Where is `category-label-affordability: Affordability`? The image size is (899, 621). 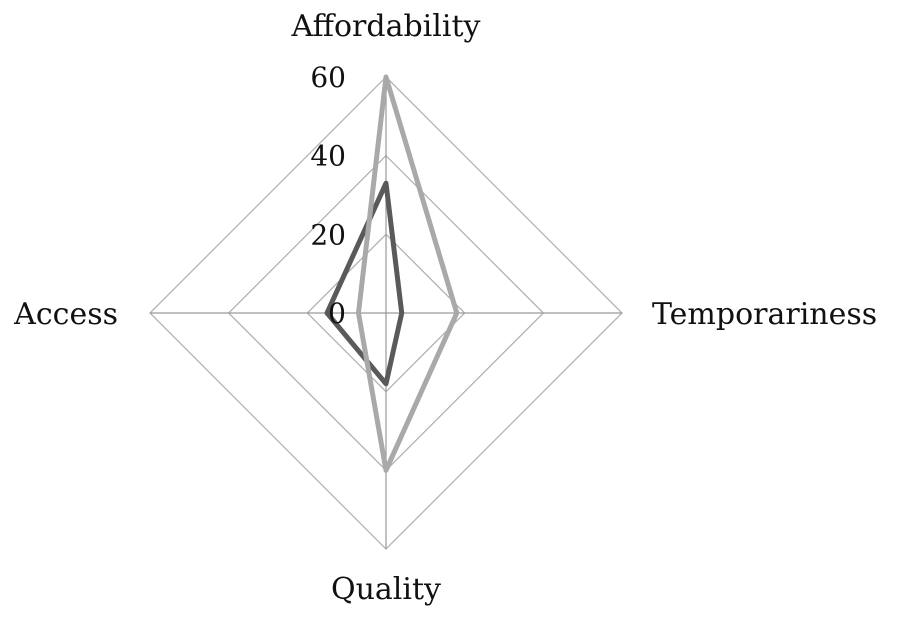
category-label-affordability: Affordability is located at coordinates (386, 26).